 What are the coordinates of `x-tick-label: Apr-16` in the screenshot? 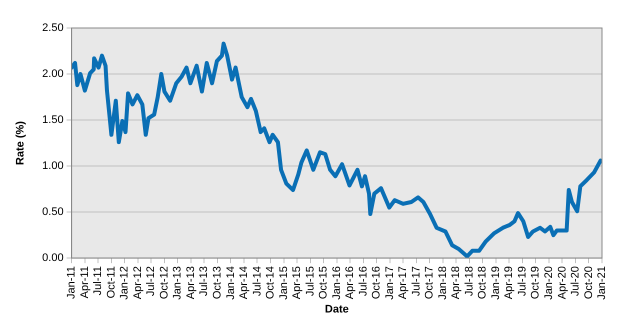 It's located at (350, 283).